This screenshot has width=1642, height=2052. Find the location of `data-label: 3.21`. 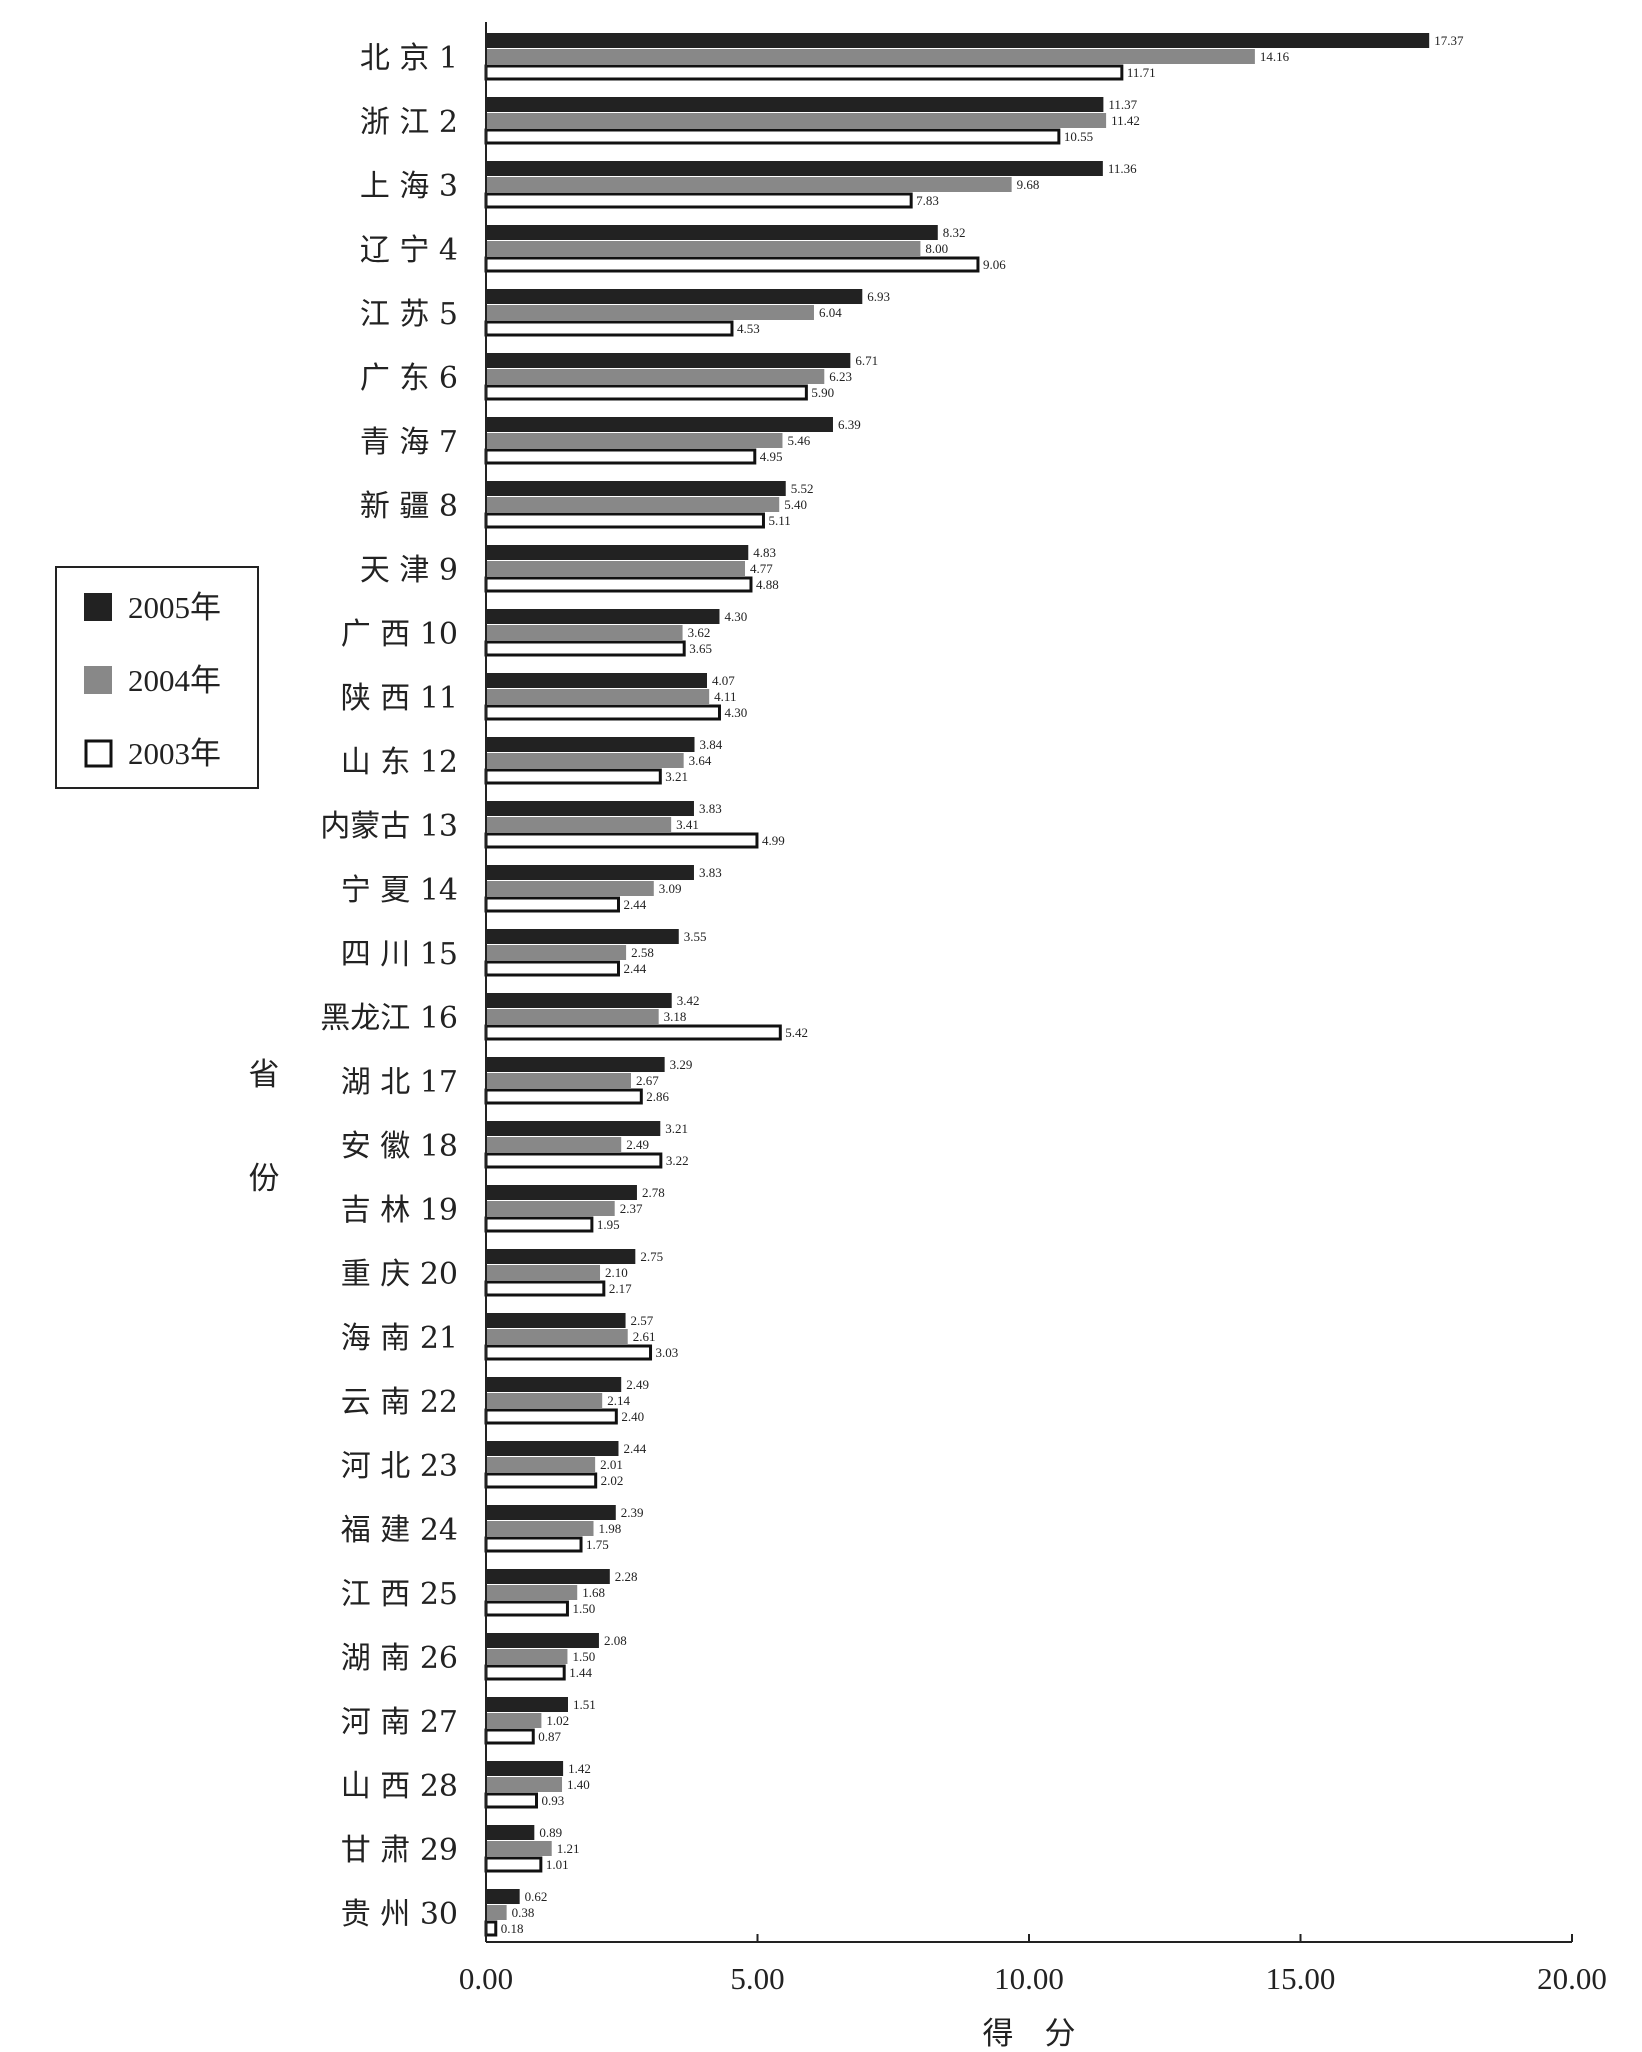

data-label: 3.21 is located at coordinates (676, 1128).